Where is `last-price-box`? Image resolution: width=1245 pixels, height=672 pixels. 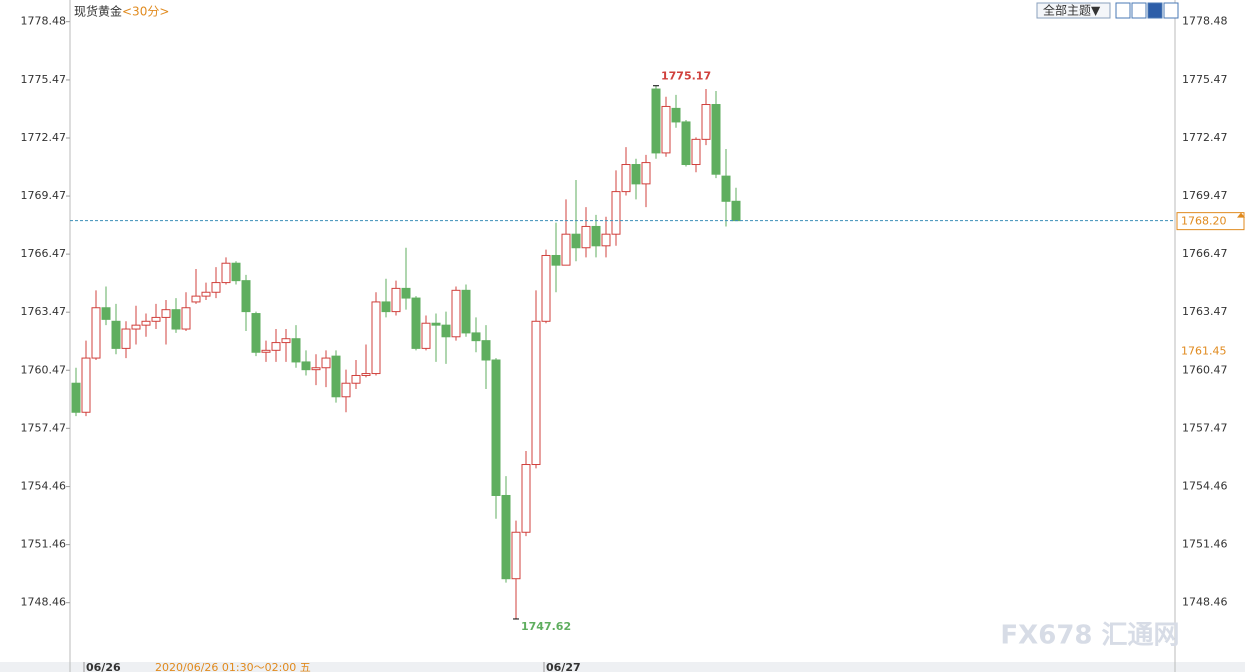 last-price-box is located at coordinates (1210, 221).